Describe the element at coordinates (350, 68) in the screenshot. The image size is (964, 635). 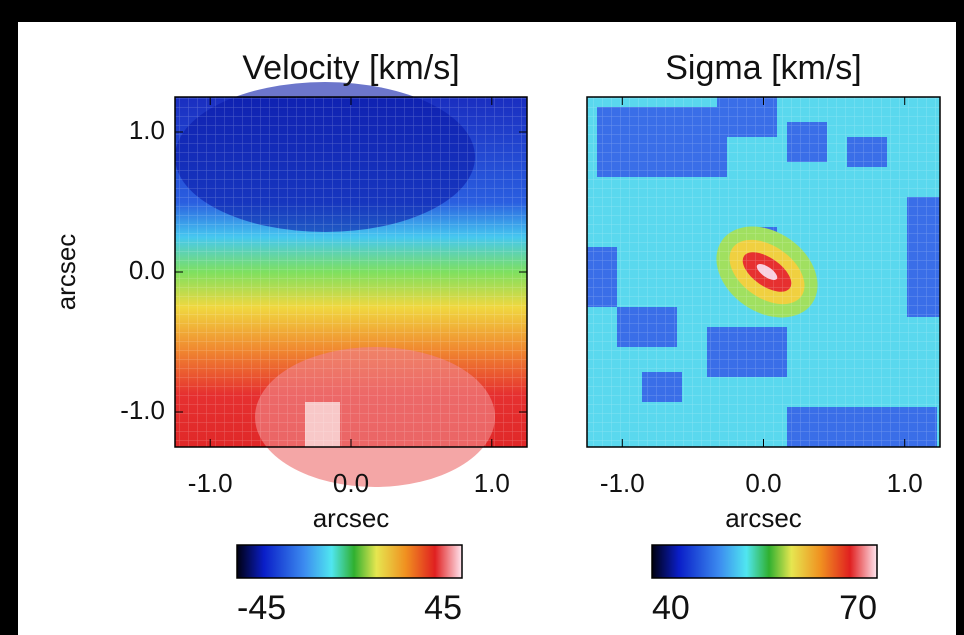
I see `chart-title: Velocity [km/s]` at that location.